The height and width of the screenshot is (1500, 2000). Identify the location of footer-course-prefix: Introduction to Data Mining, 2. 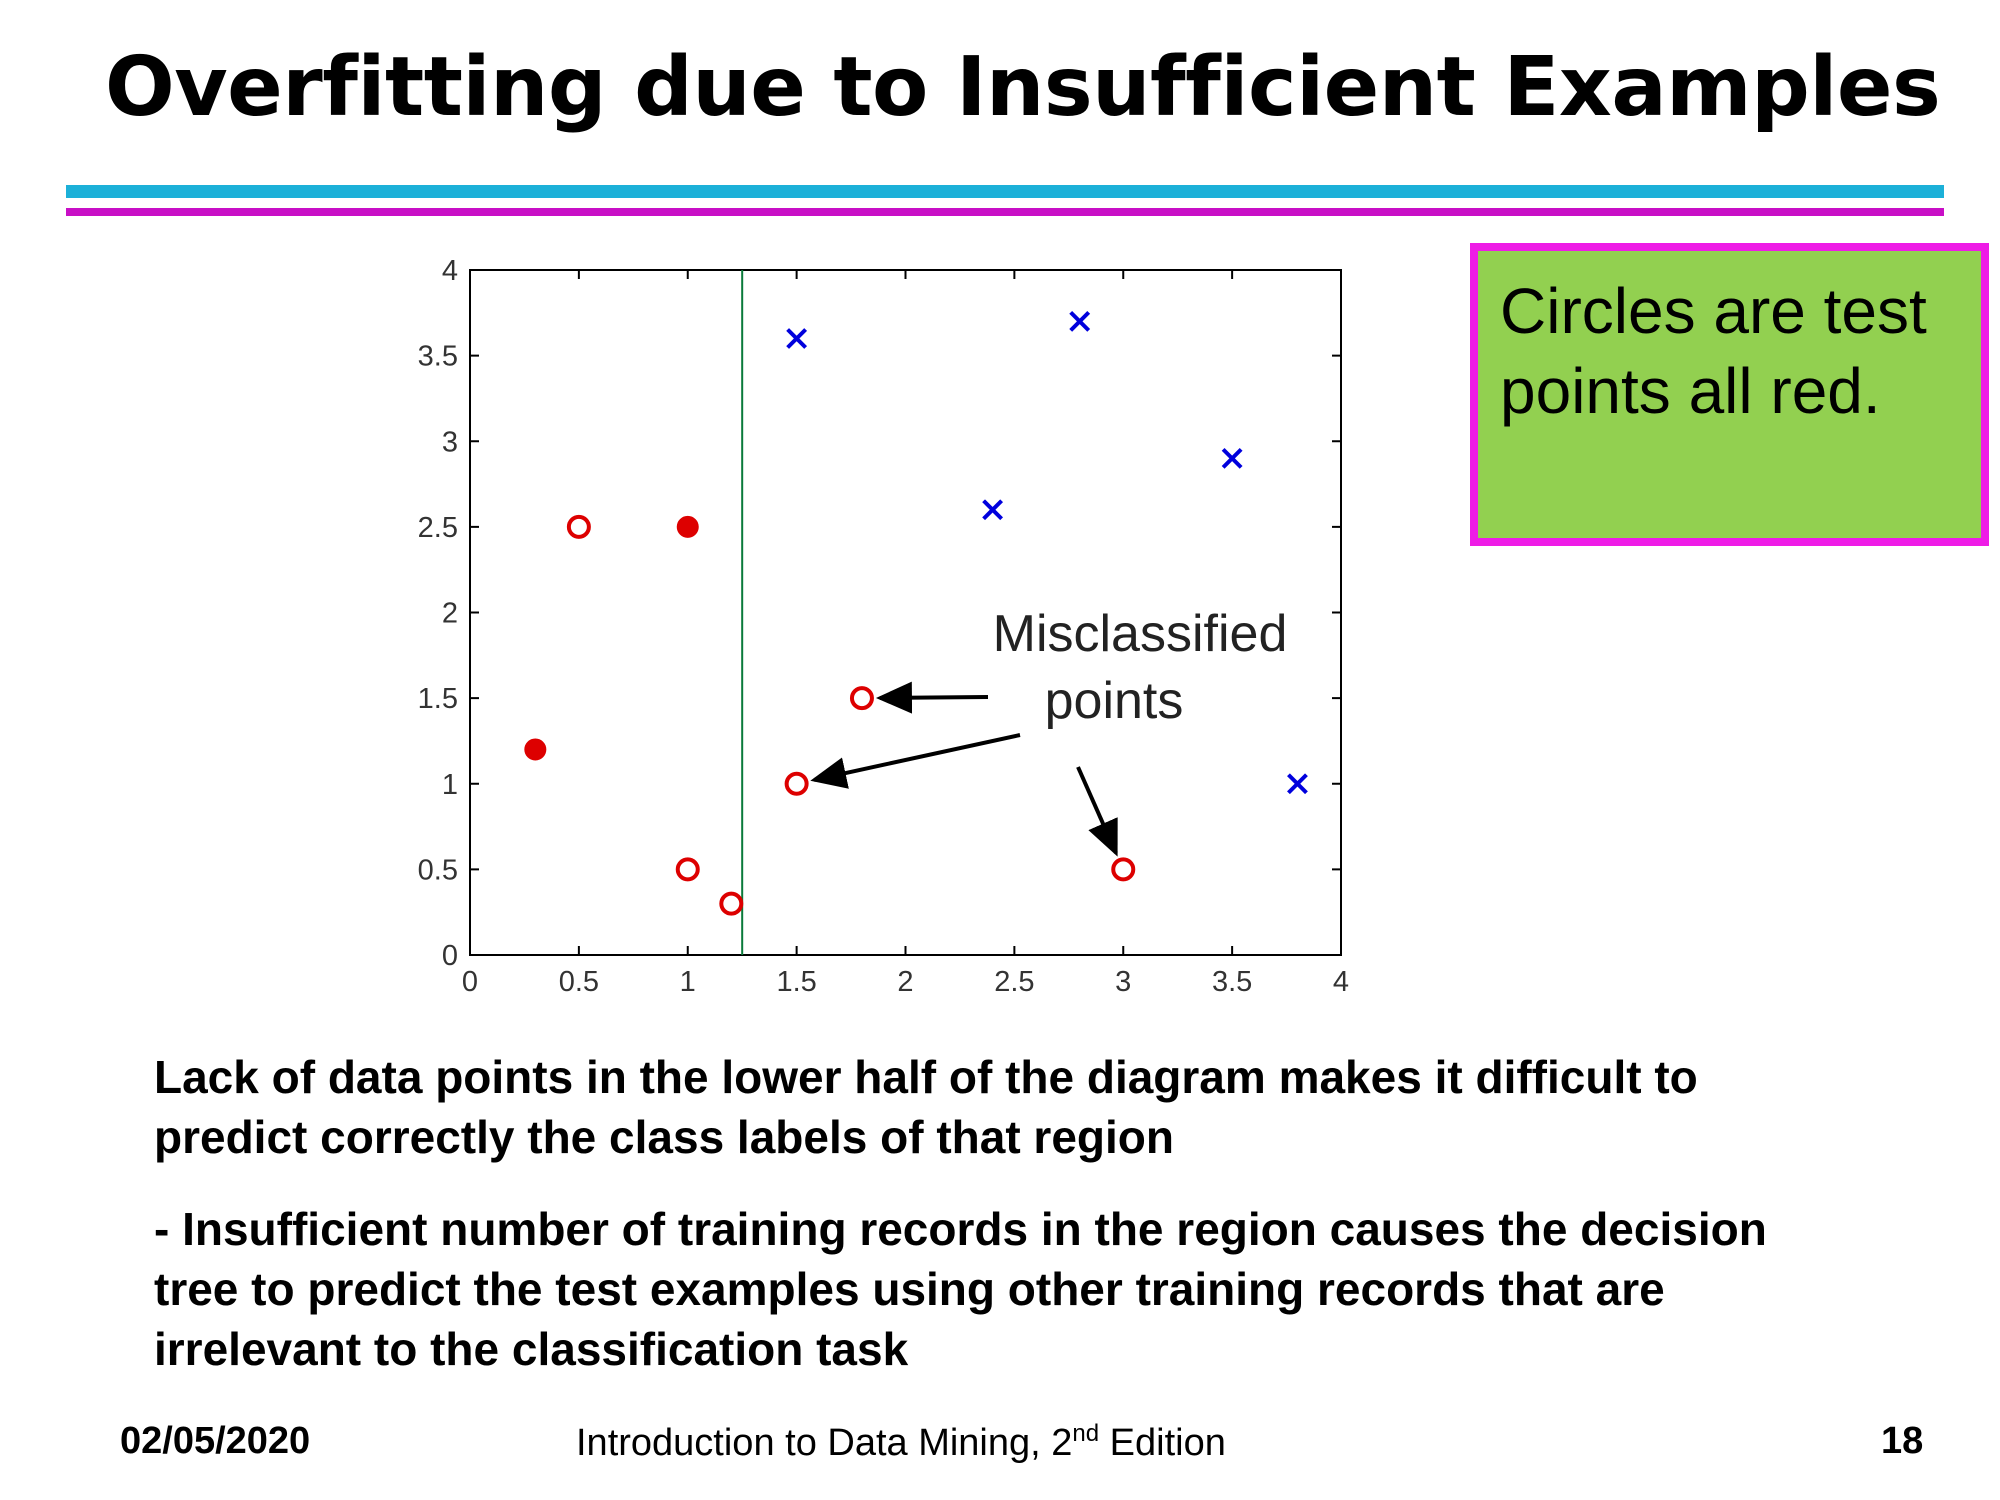
(824, 1443).